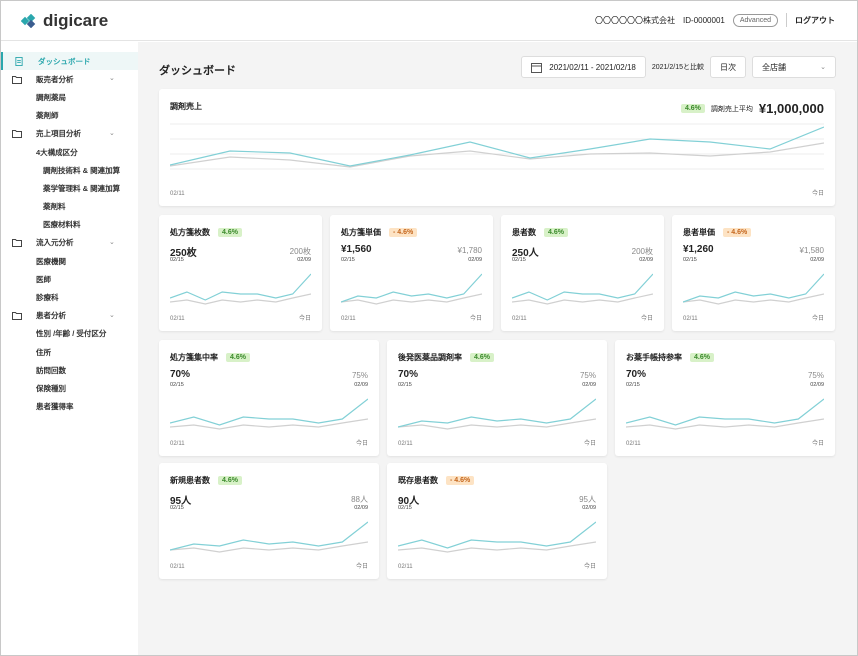  Describe the element at coordinates (82, 170) in the screenshot. I see `nav-label: 調剤技術料 & 関連加算` at that location.